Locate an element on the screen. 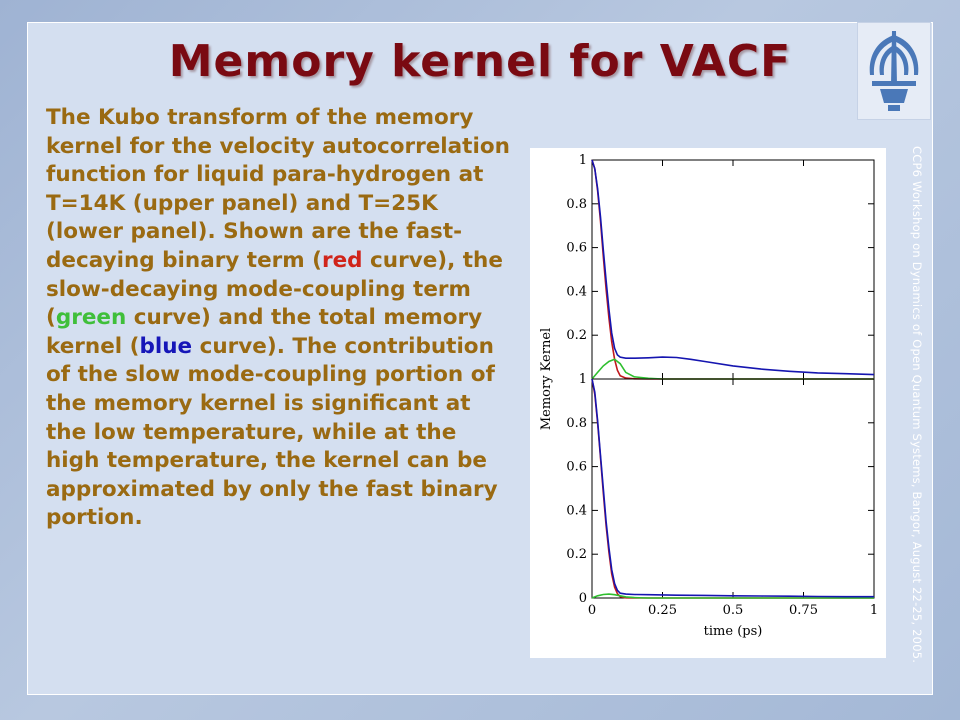 This screenshot has height=720, width=960. x-tick-label: 0.5 is located at coordinates (733, 610).